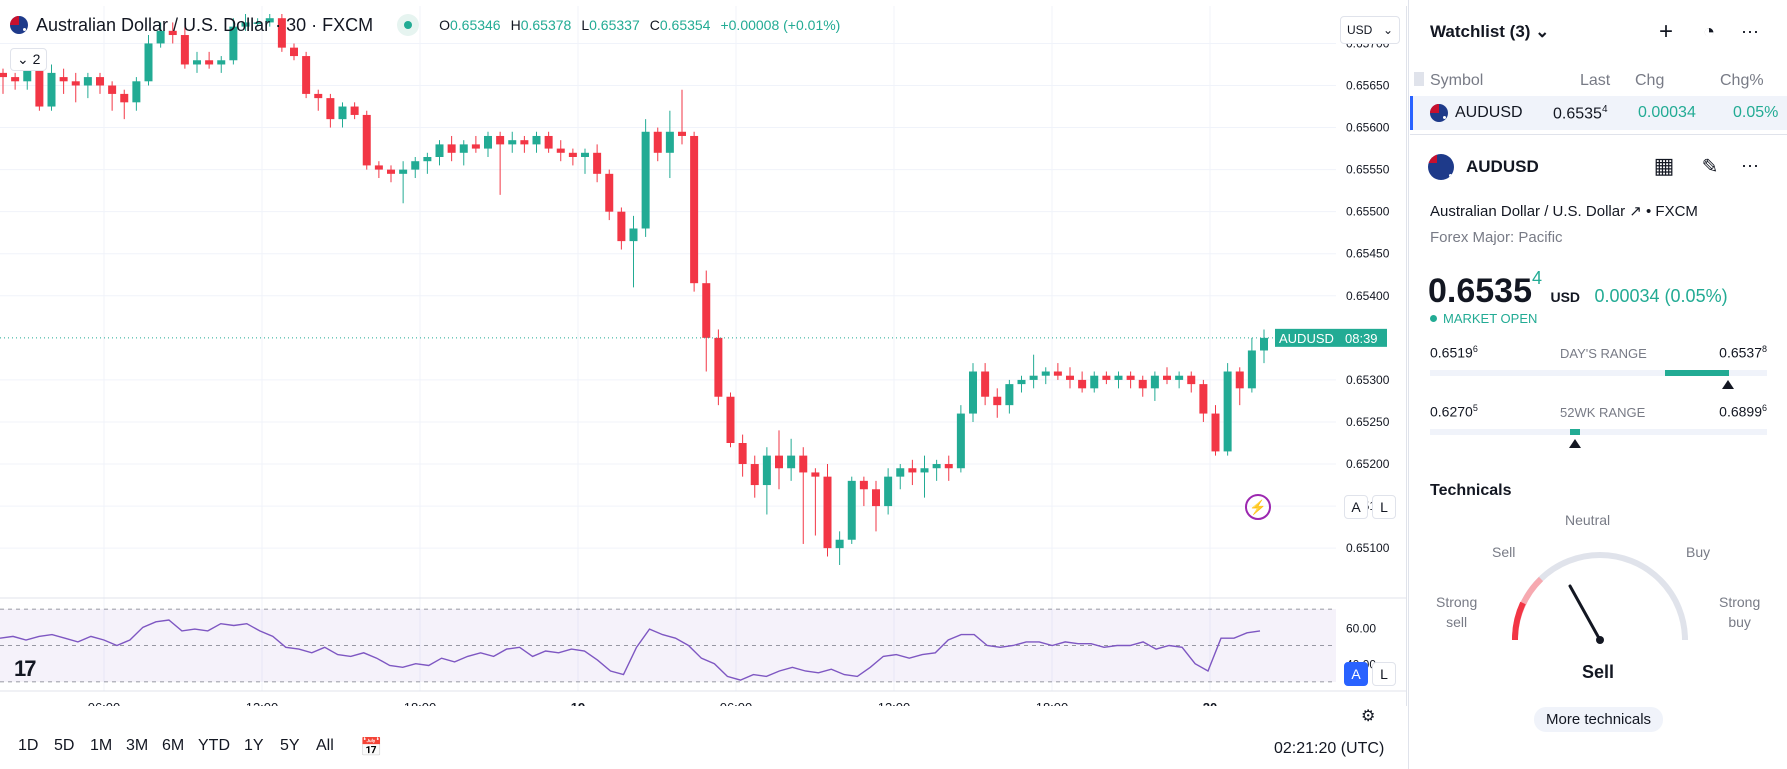 The width and height of the screenshot is (1787, 769). I want to click on aud-flag-icon, so click(19, 25).